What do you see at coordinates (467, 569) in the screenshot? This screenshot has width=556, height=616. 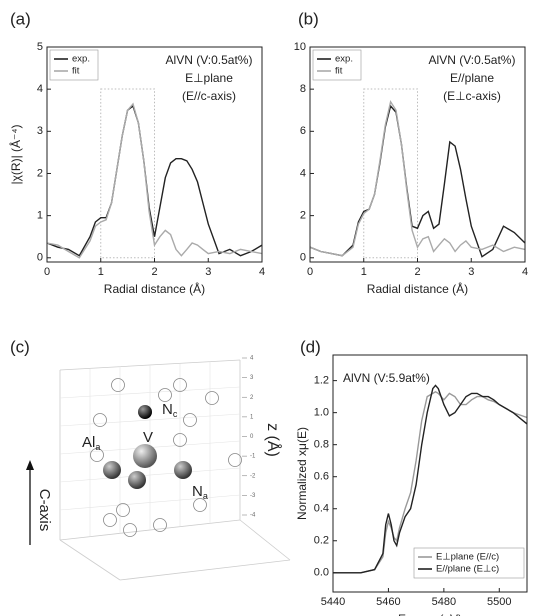 I see `legend-label: E//plane (E⊥c)` at bounding box center [467, 569].